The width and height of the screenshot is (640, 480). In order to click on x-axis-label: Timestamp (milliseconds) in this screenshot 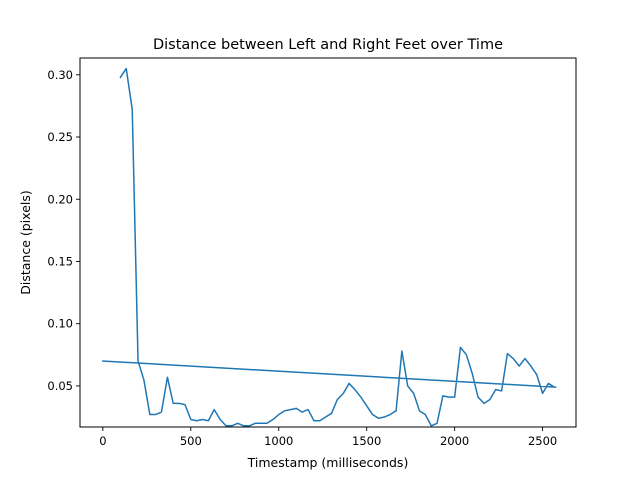, I will do `click(328, 462)`.